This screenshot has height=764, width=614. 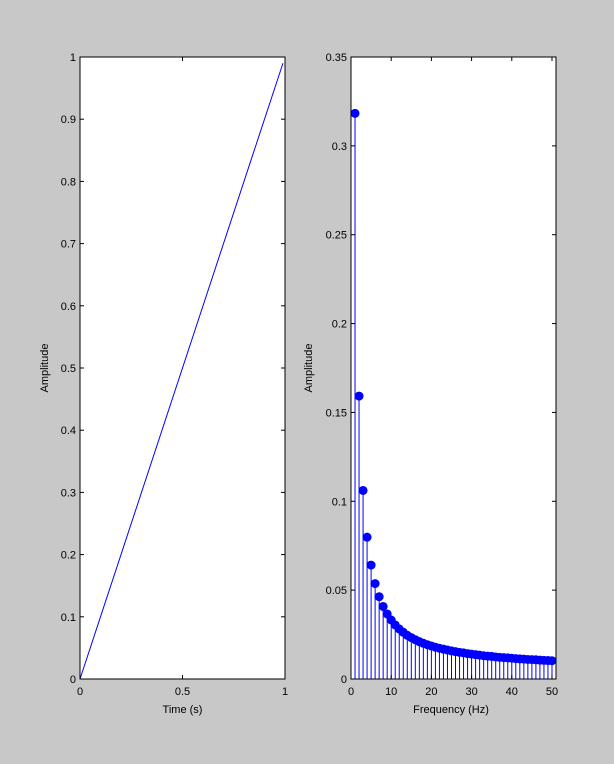 I want to click on time-plot-xlabel: Time (s), so click(x=183, y=710).